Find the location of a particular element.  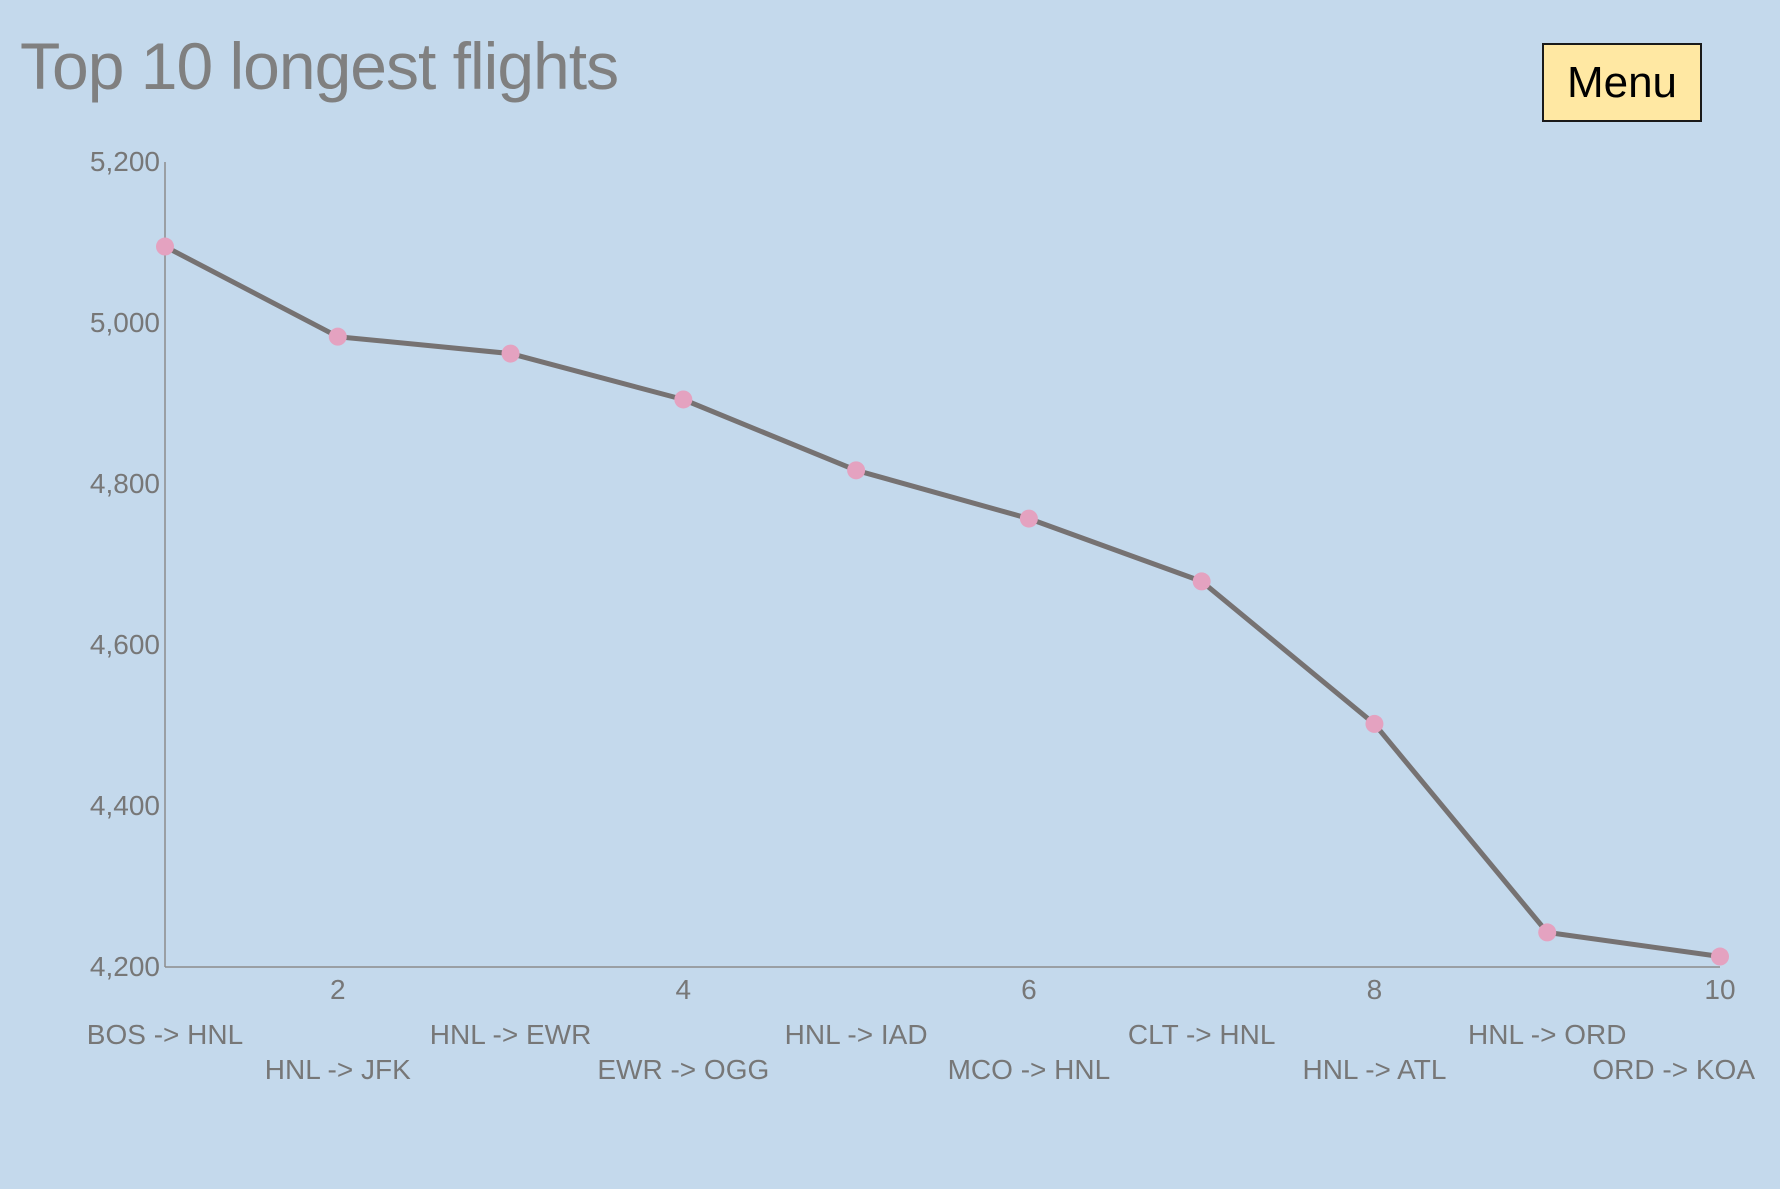

x-axis: 2 4 6 8 10 is located at coordinates (950, 985).